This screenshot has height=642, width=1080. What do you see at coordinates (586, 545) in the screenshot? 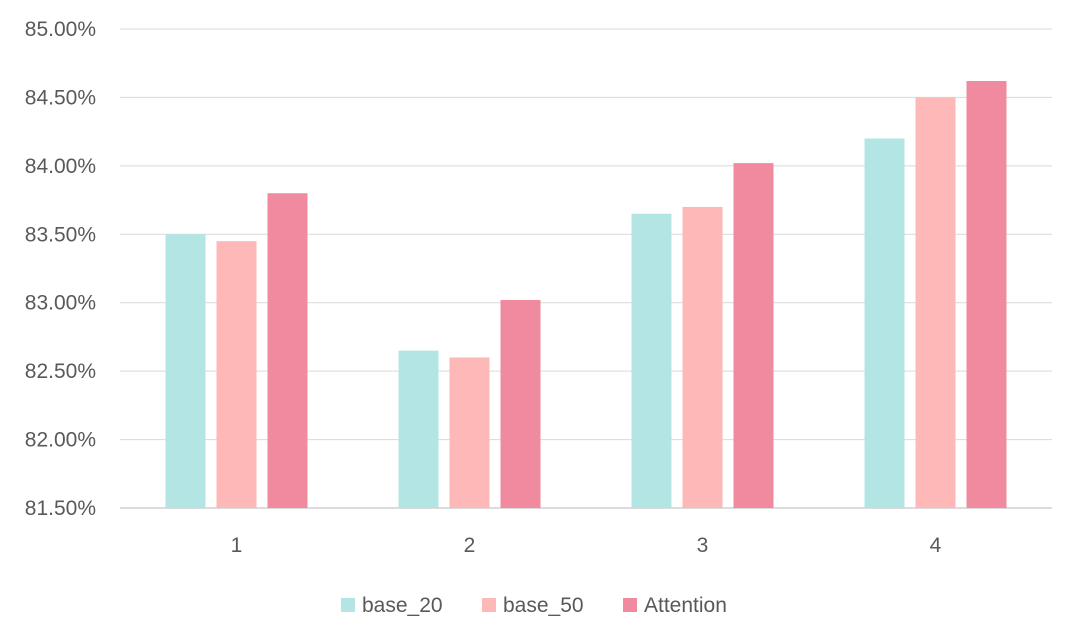
I see `x-axis-ticks: 1 2 3 4` at bounding box center [586, 545].